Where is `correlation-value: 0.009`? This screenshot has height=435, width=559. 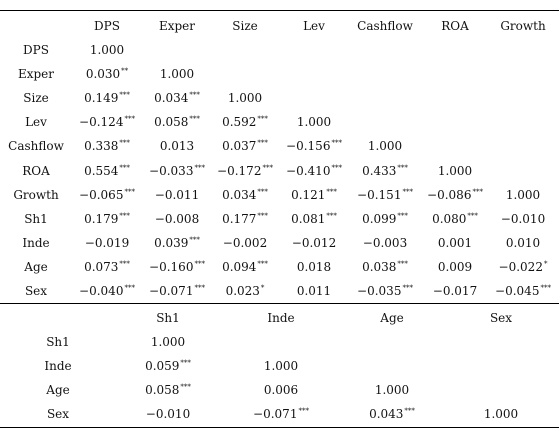 correlation-value: 0.009 is located at coordinates (455, 267).